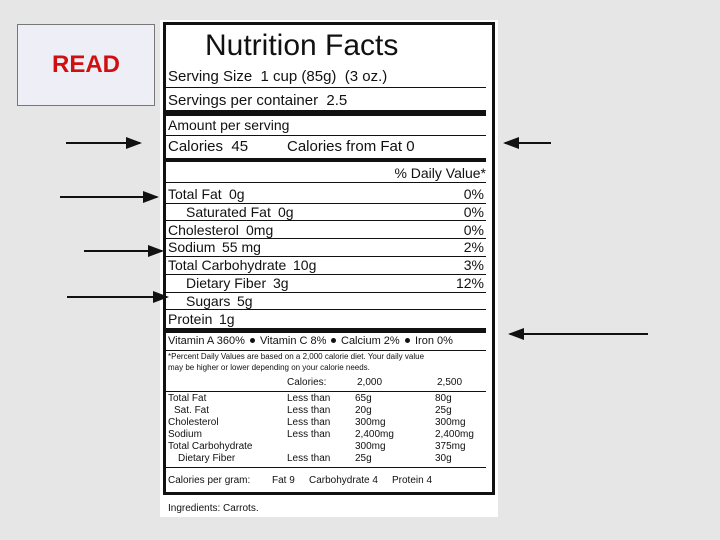 The height and width of the screenshot is (540, 720). I want to click on nutrient-amount: 10g, so click(305, 265).